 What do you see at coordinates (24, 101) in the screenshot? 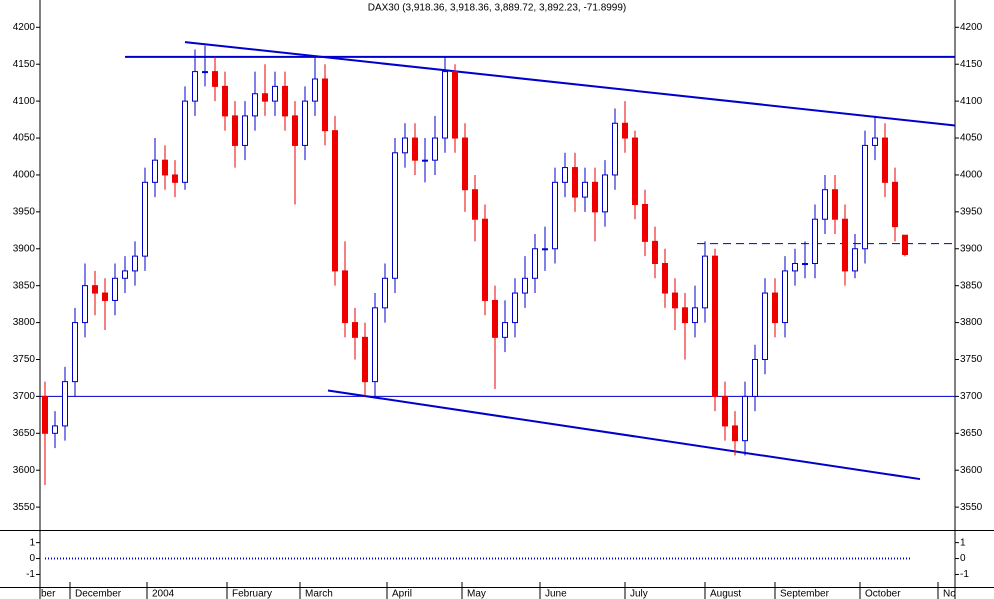
I see `y-tick-label: 4100` at bounding box center [24, 101].